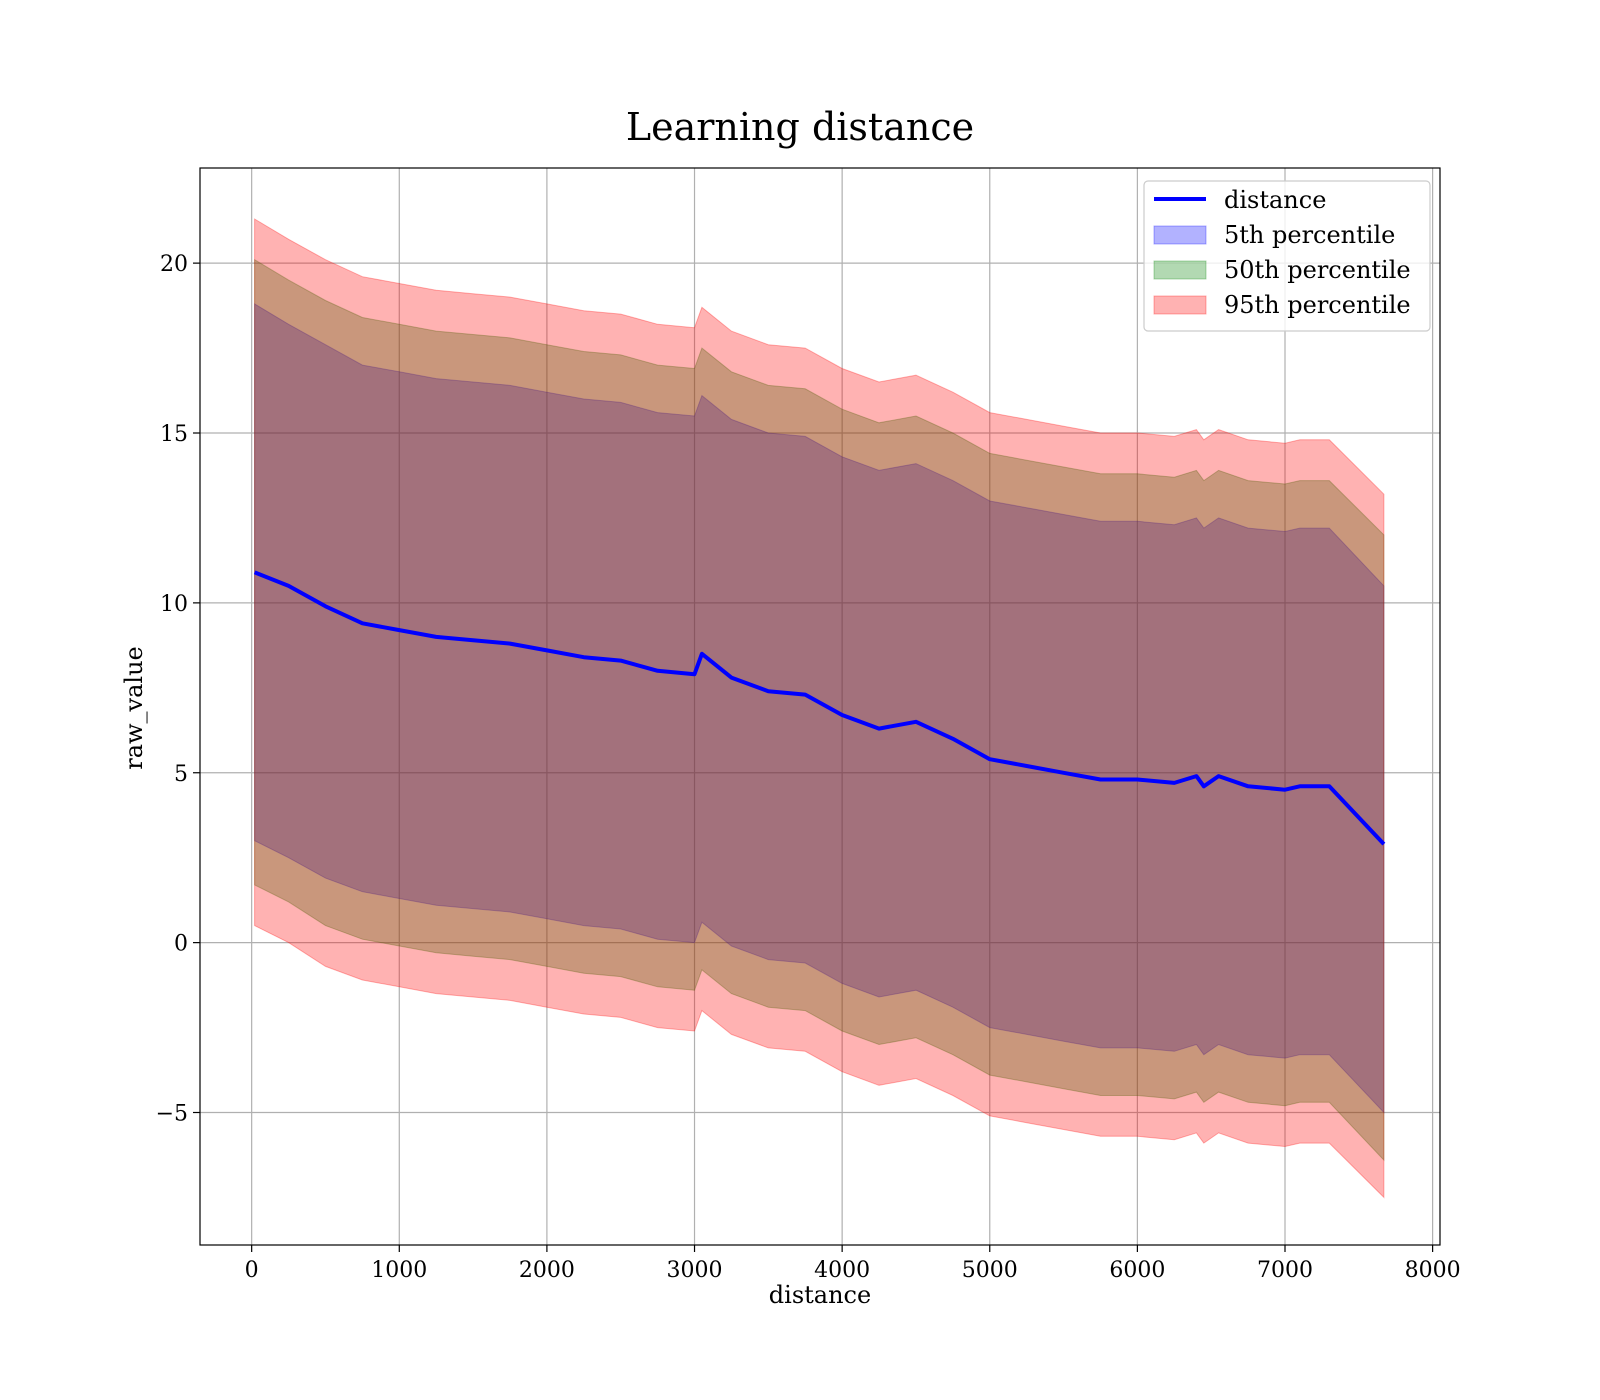 The image size is (1600, 1400). What do you see at coordinates (800, 127) in the screenshot?
I see `chart-title: Learning distance` at bounding box center [800, 127].